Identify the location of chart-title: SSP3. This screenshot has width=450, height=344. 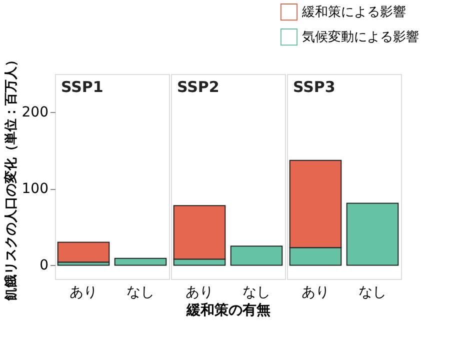
(314, 87).